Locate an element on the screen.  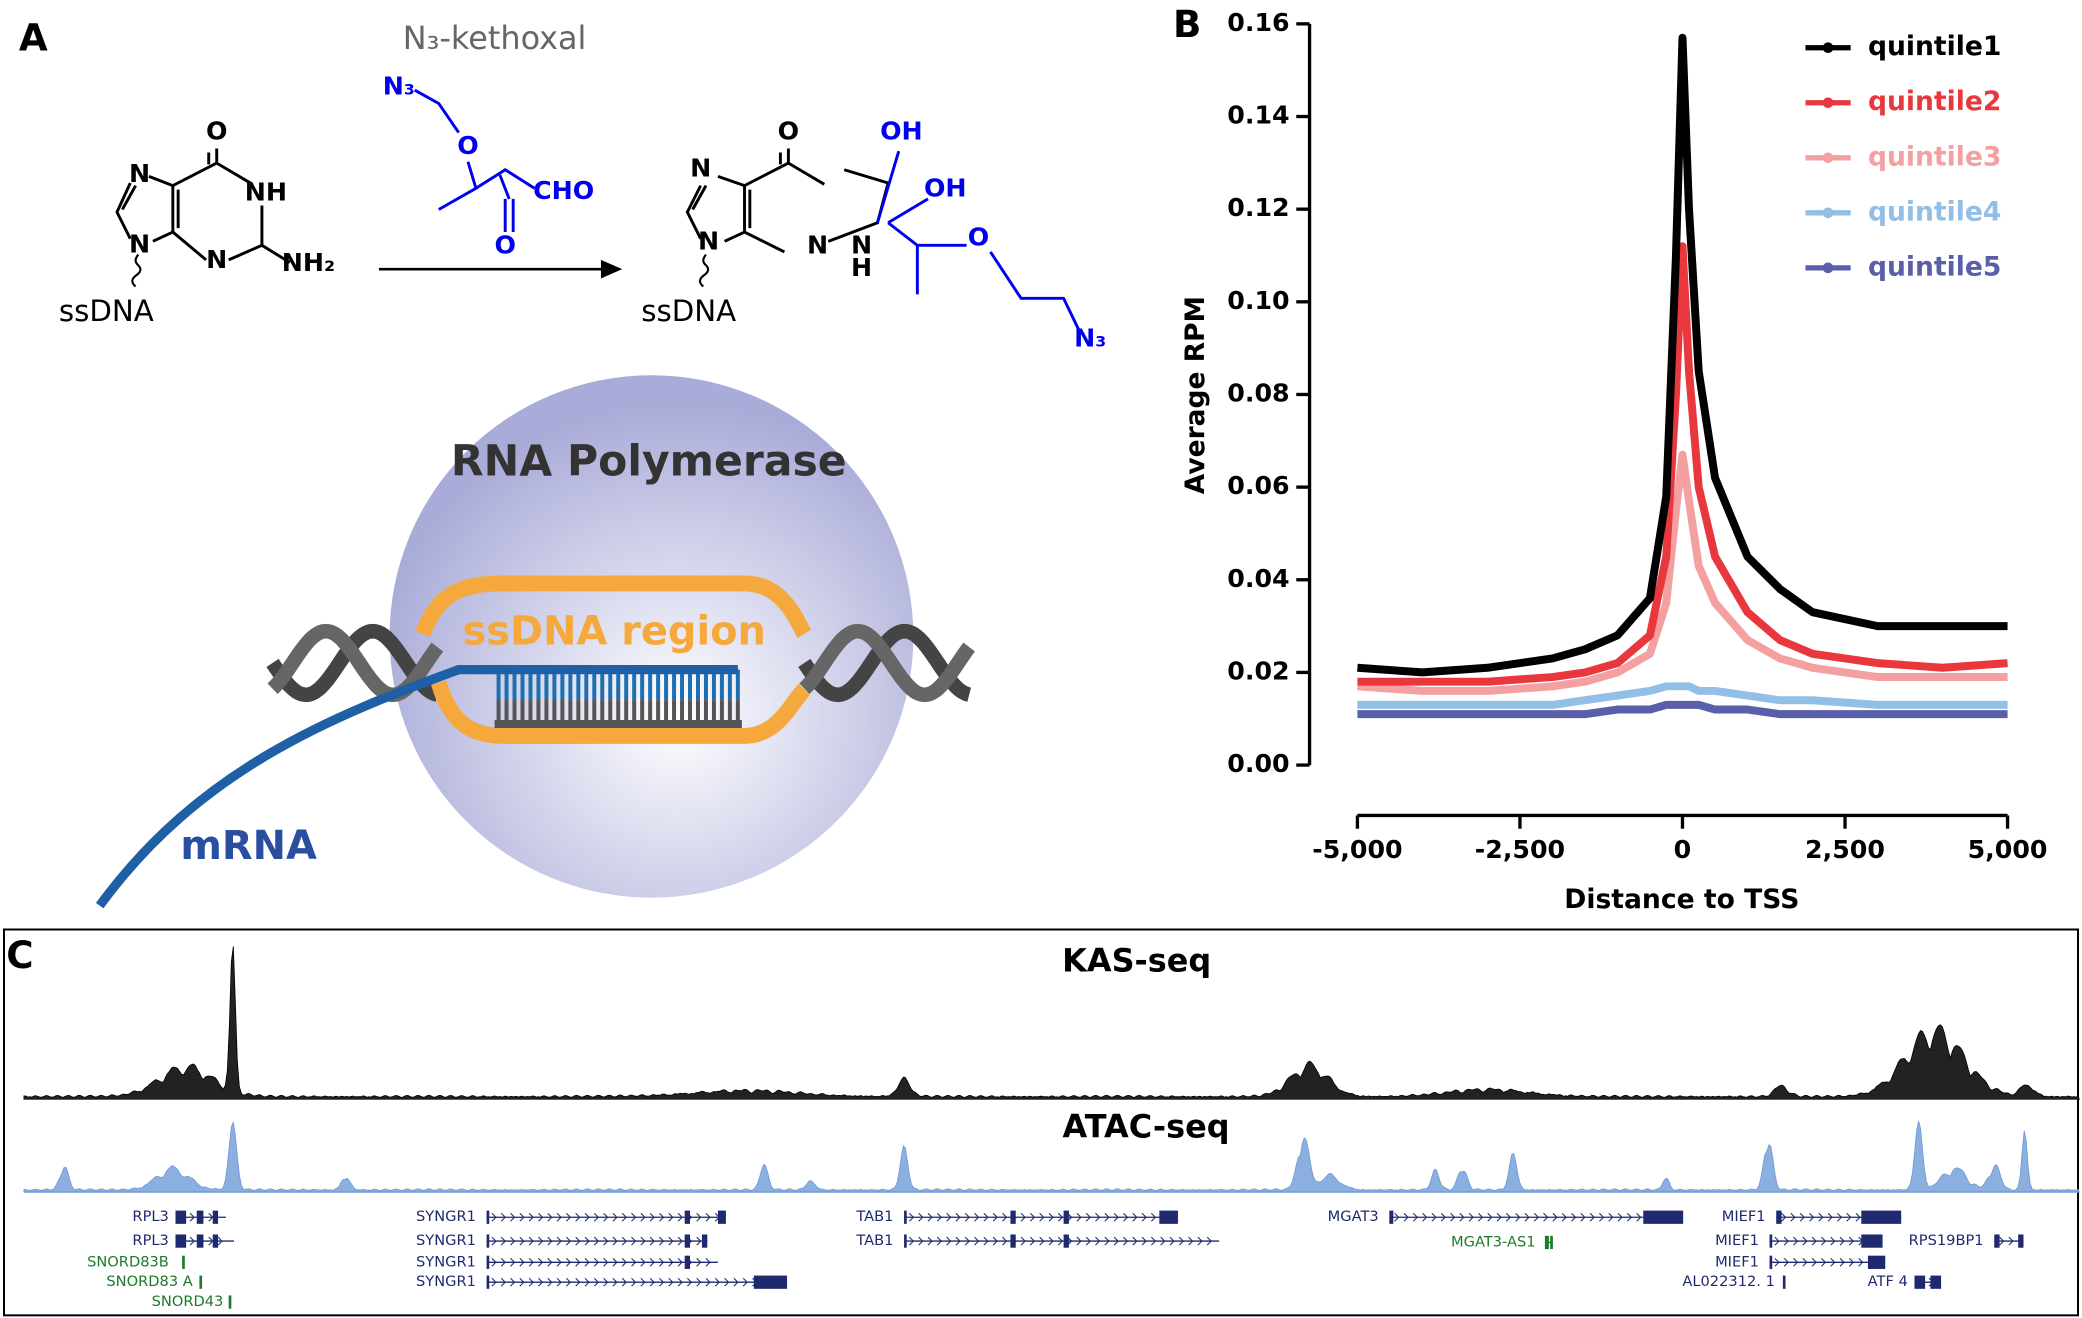
panel-label: B is located at coordinates (1187, 24).